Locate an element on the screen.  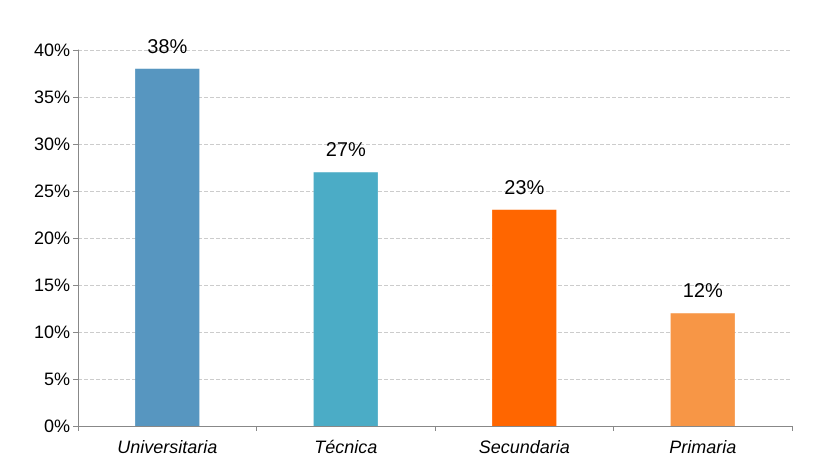
y-tick-label: 35% is located at coordinates (52, 97).